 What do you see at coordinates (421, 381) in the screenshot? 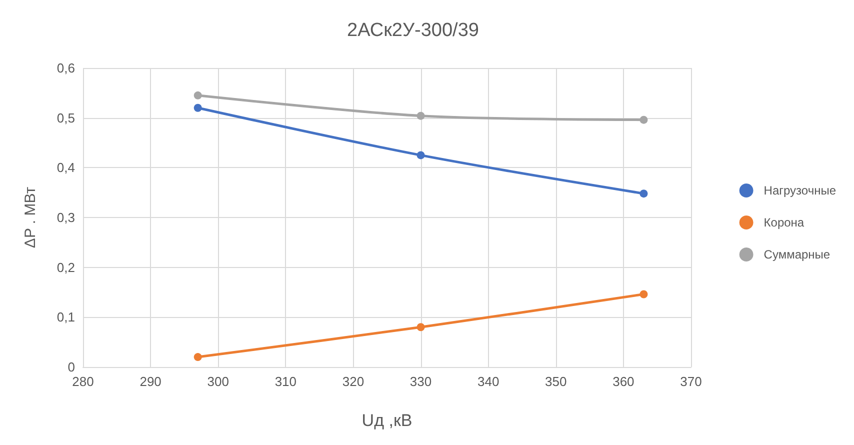
I see `x-tick-label: 330` at bounding box center [421, 381].